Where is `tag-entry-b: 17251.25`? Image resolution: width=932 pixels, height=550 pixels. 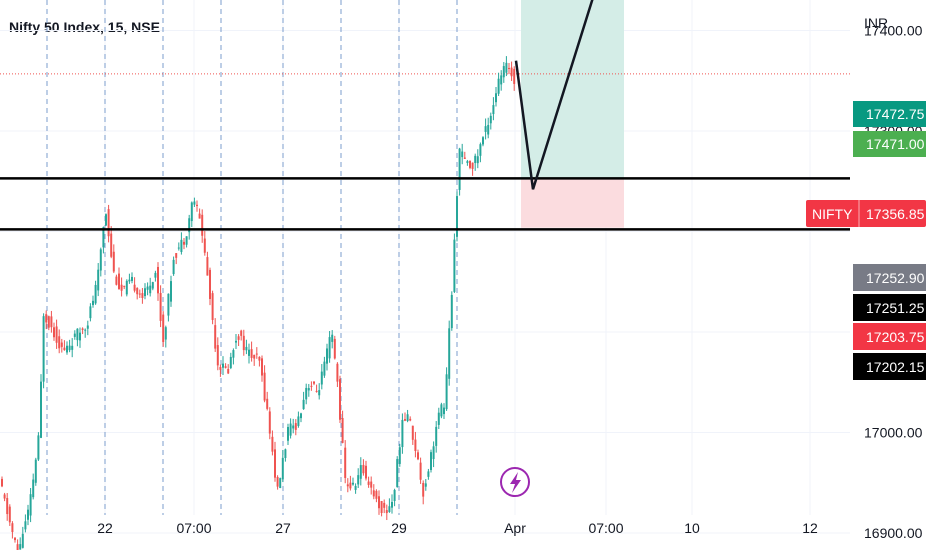 tag-entry-b: 17251.25 is located at coordinates (889, 307).